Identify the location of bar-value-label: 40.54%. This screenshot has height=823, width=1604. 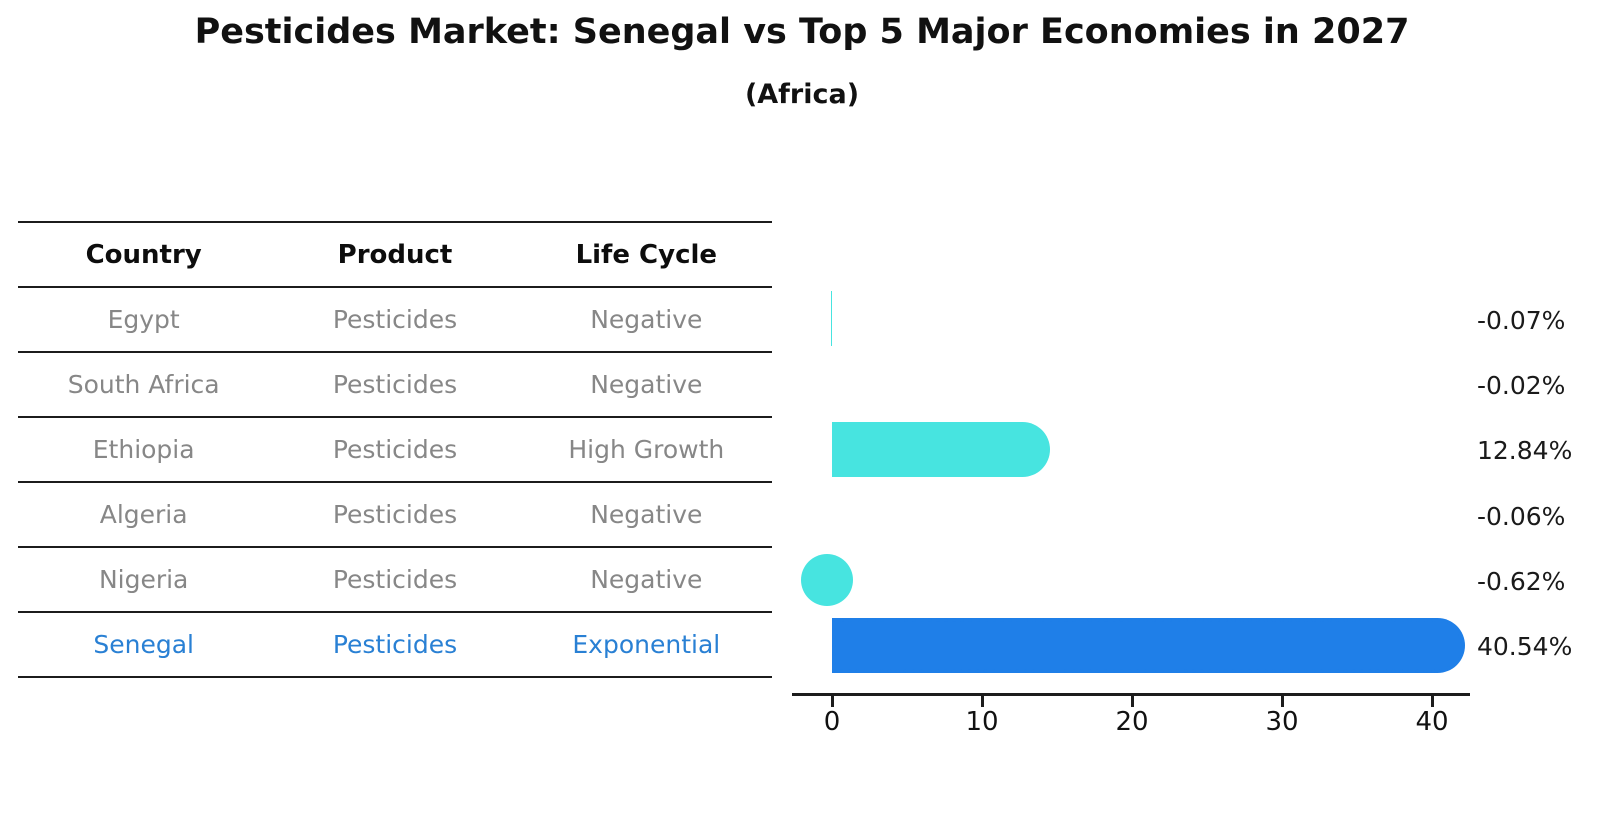
(1525, 647).